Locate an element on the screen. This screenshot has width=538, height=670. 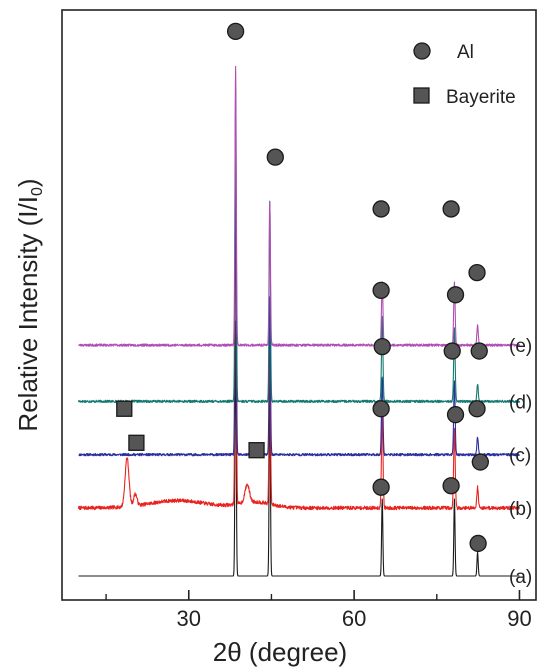
y-axis-title-group: Relative Intensity (I/I0) is located at coordinates (29, 304).